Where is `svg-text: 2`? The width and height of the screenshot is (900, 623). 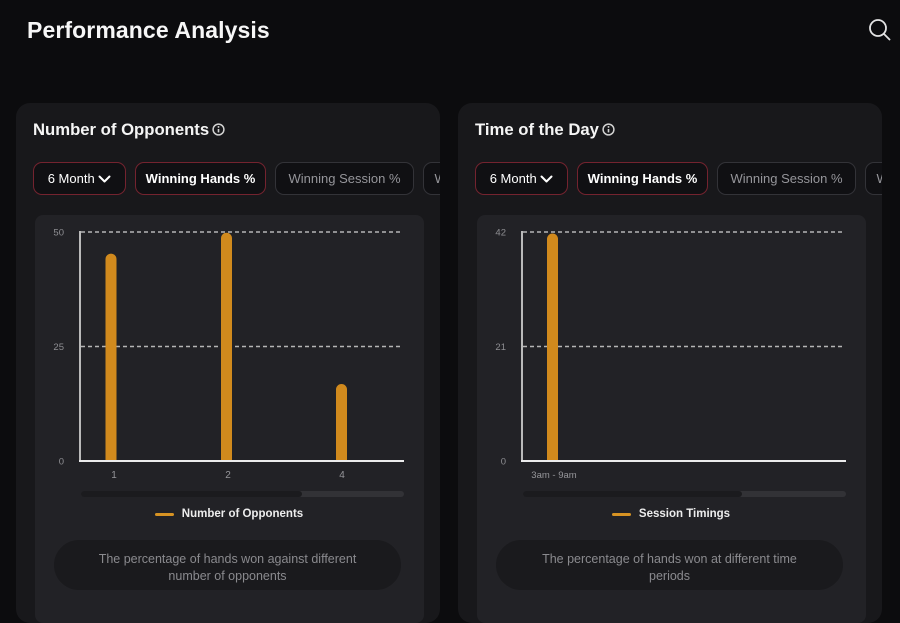
svg-text: 2 is located at coordinates (228, 475).